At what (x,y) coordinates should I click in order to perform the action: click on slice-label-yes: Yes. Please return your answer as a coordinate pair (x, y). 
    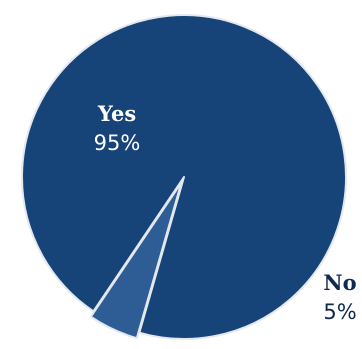
    Looking at the image, I should click on (116, 113).